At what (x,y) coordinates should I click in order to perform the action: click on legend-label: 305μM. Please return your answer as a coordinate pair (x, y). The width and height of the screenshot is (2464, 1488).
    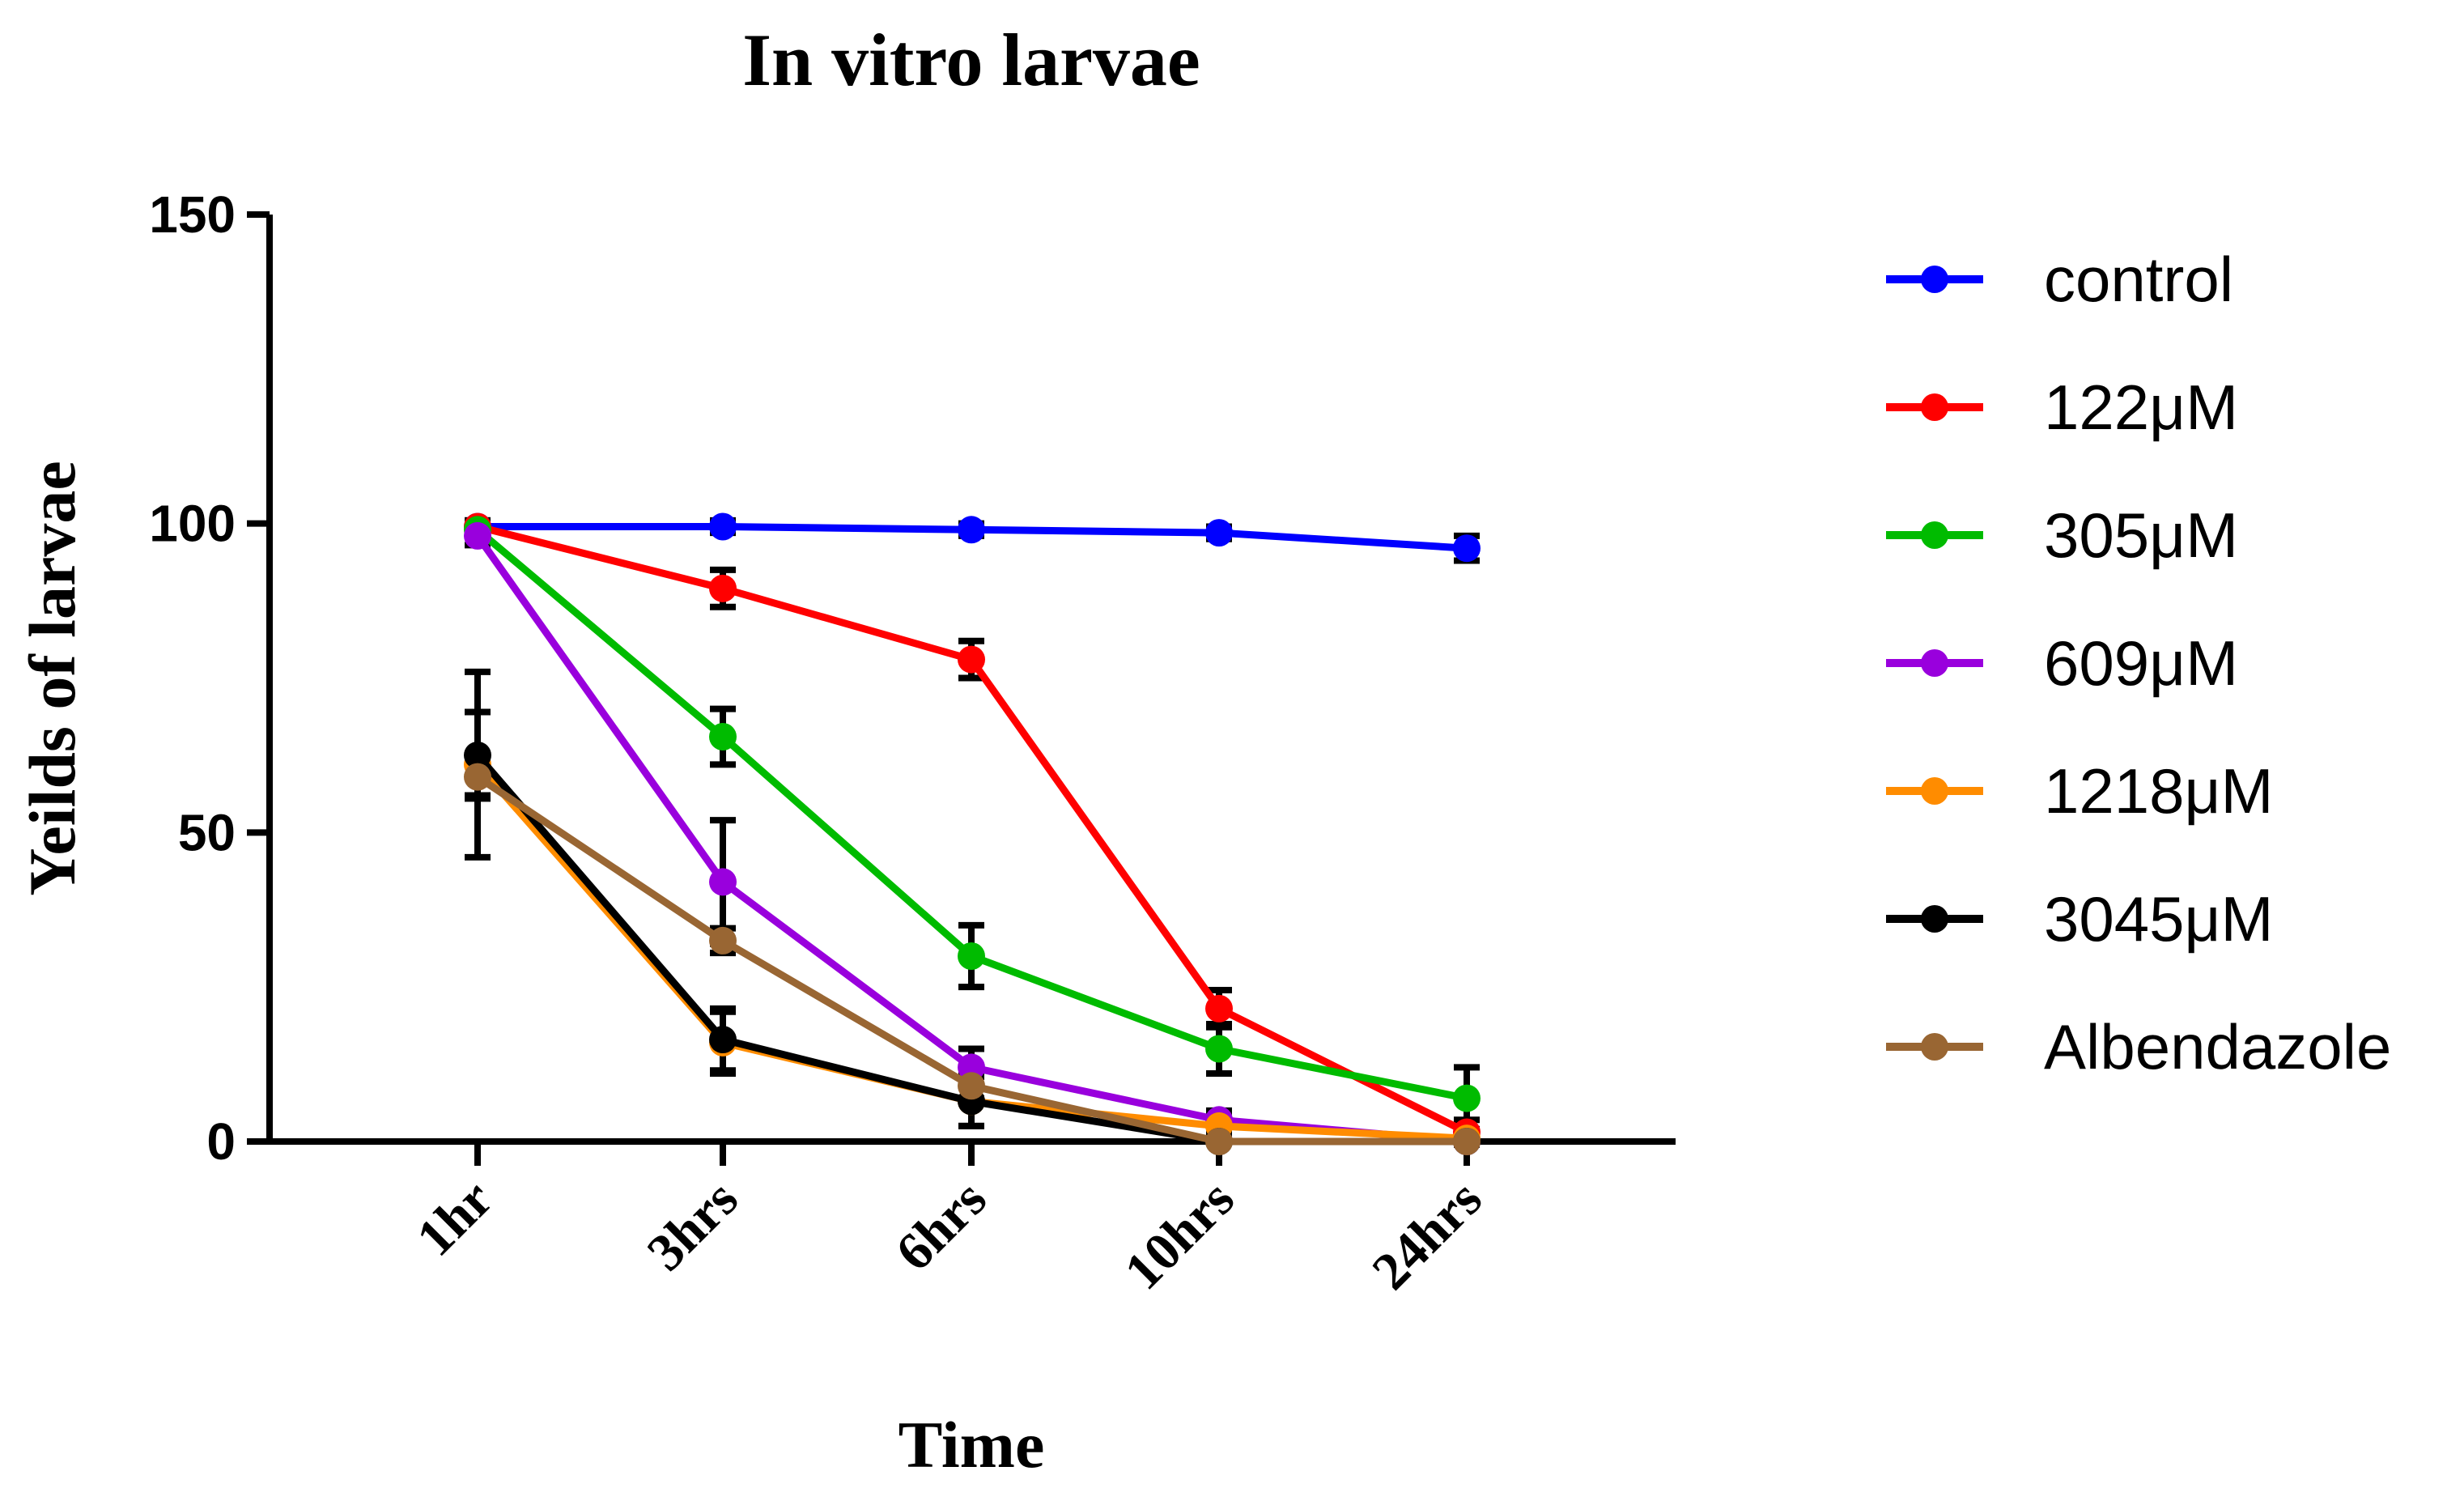
    Looking at the image, I should click on (2141, 535).